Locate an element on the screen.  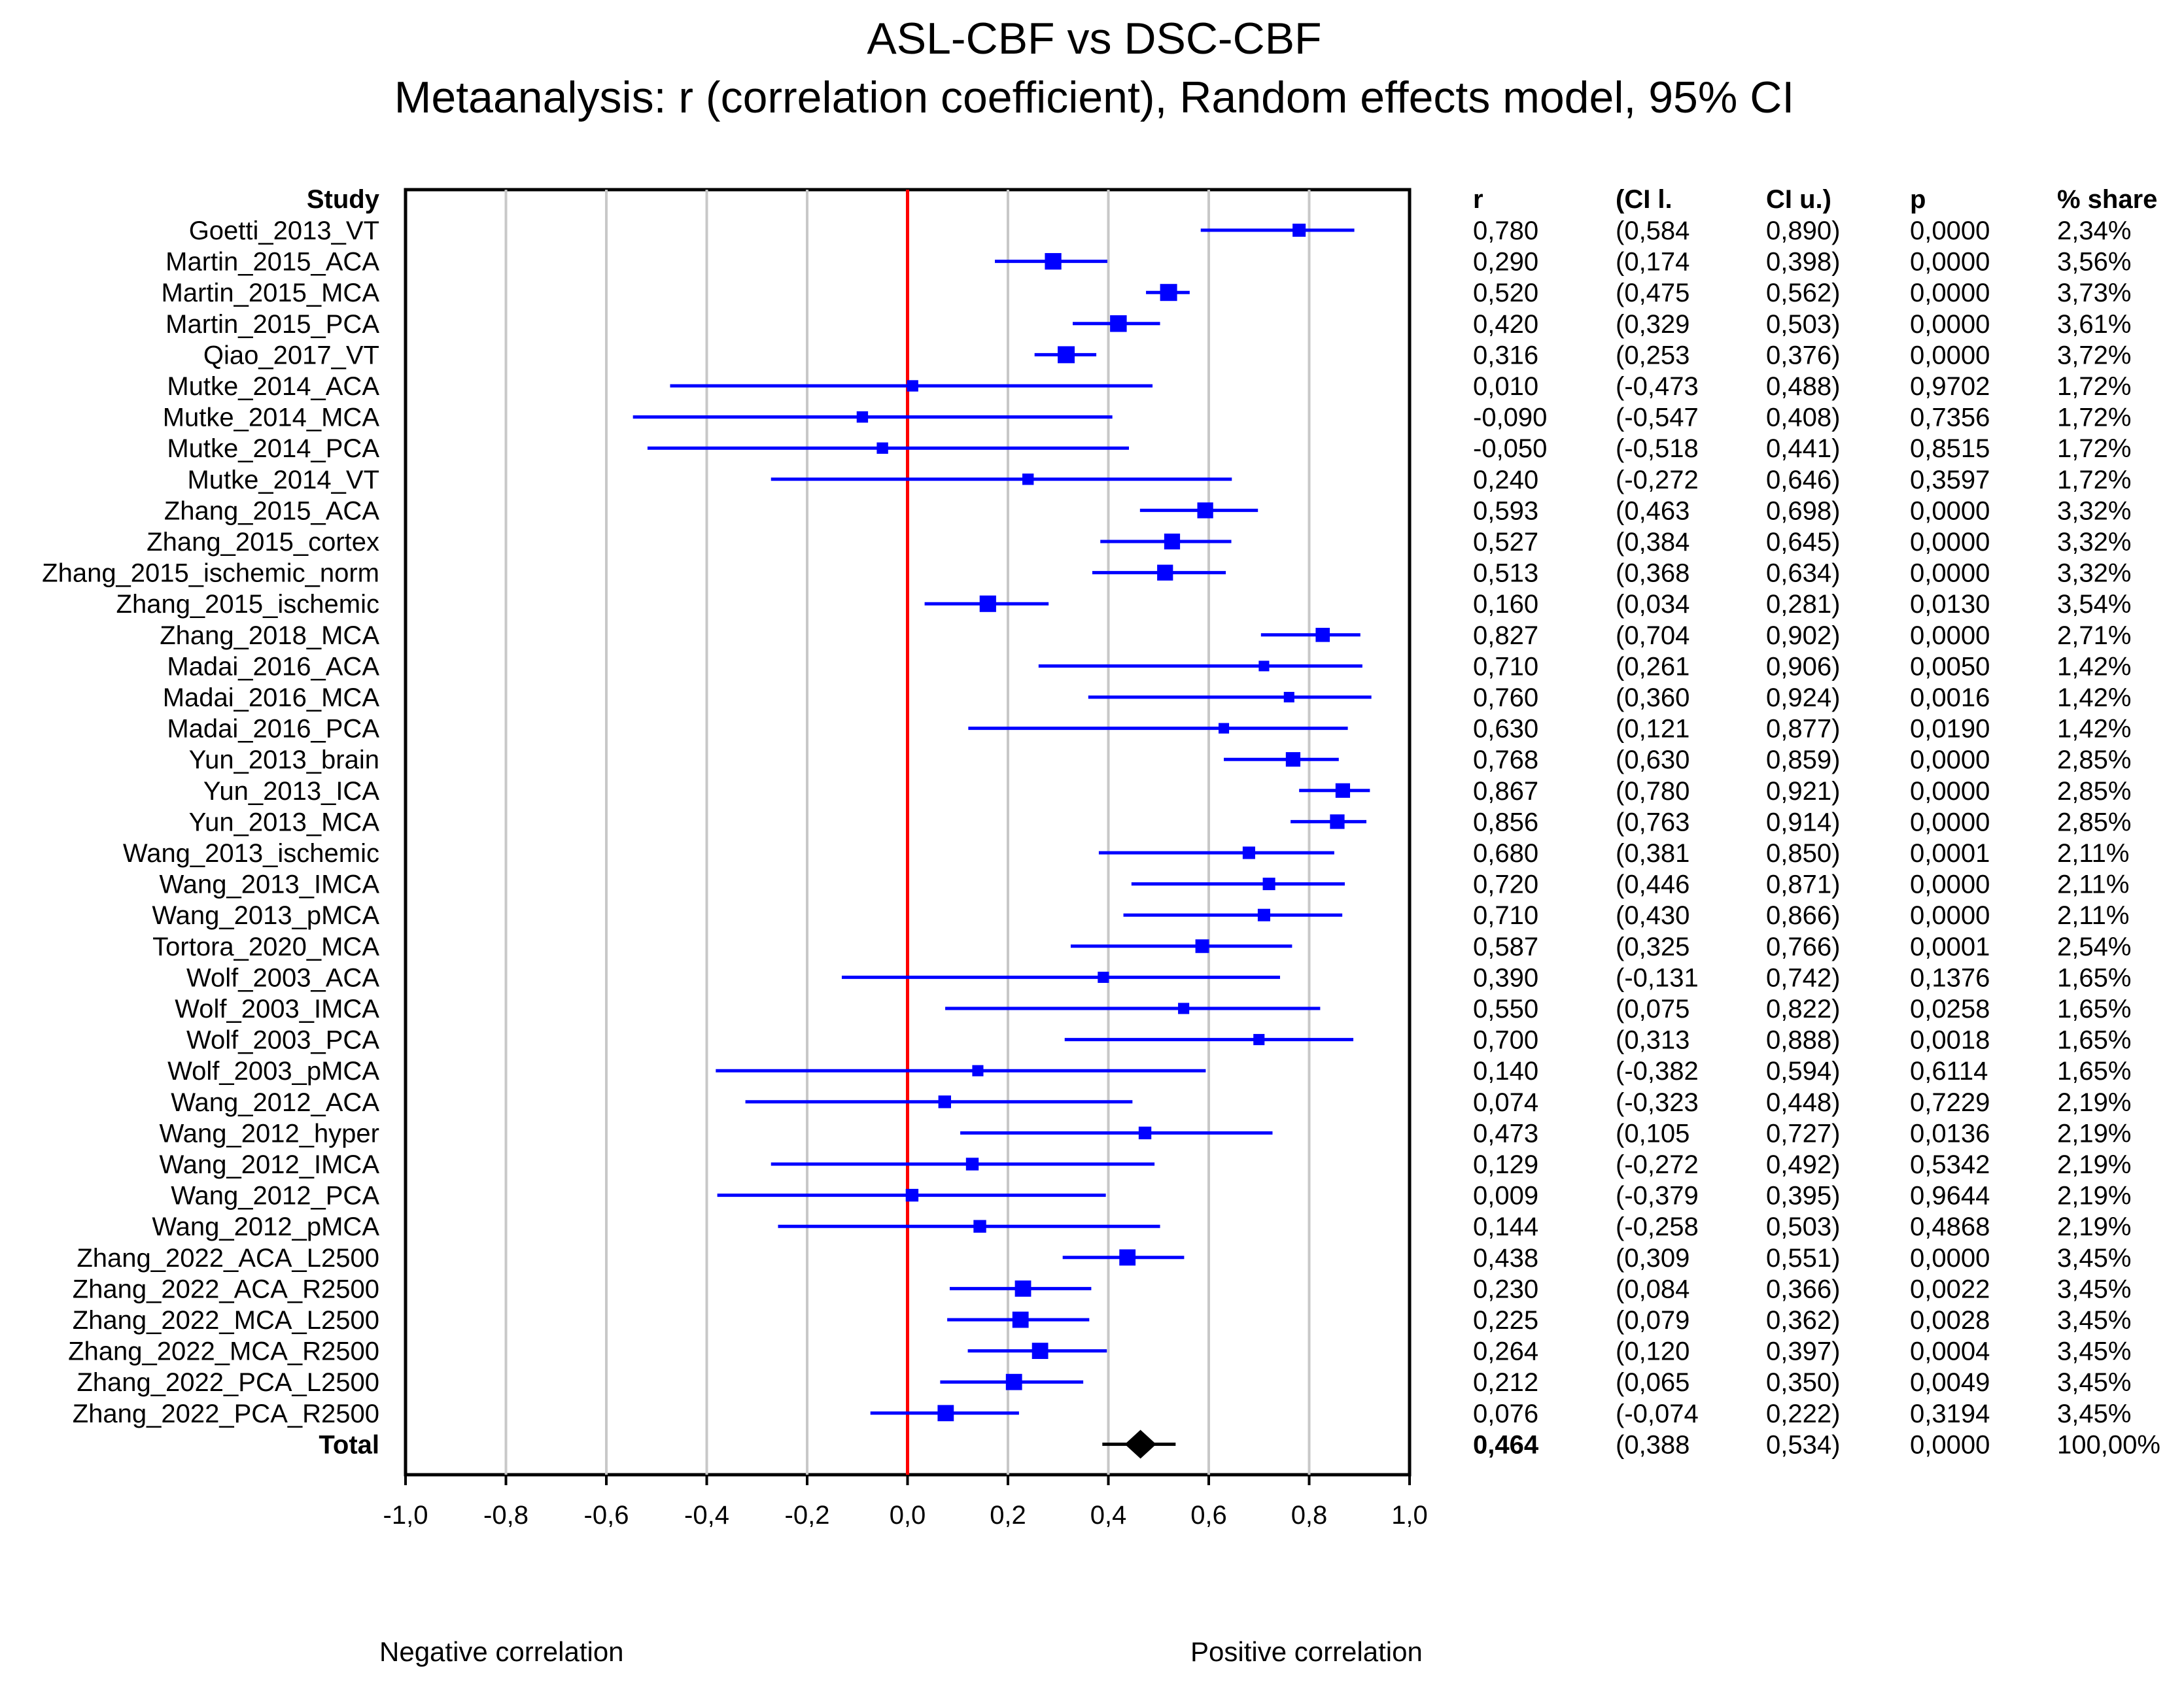
cell-ci-lower: (0,704 is located at coordinates (1653, 635).